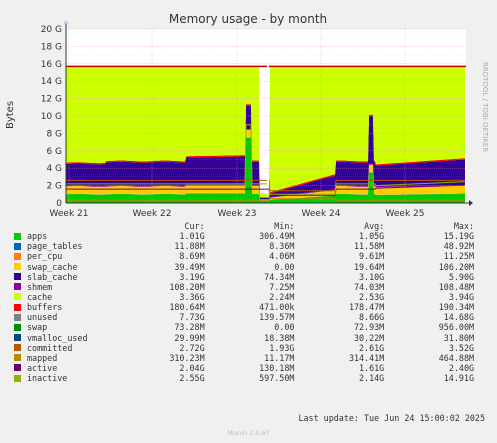 The height and width of the screenshot is (443, 497). I want to click on legend-min: 74.34M, so click(279, 276).